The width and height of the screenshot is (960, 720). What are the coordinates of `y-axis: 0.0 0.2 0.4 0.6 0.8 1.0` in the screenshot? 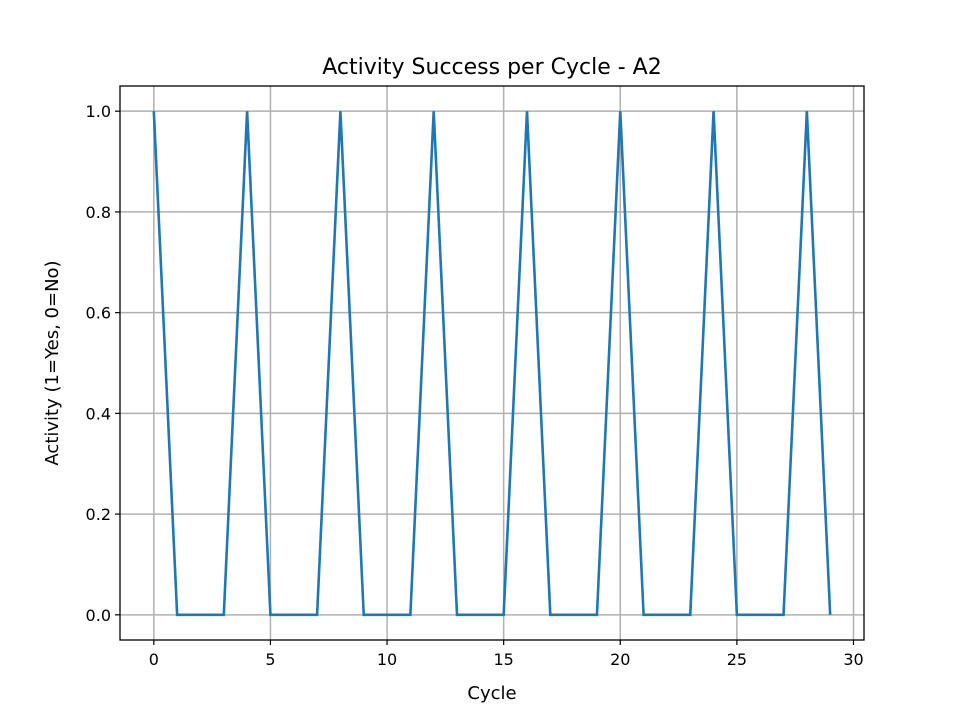 It's located at (103, 363).